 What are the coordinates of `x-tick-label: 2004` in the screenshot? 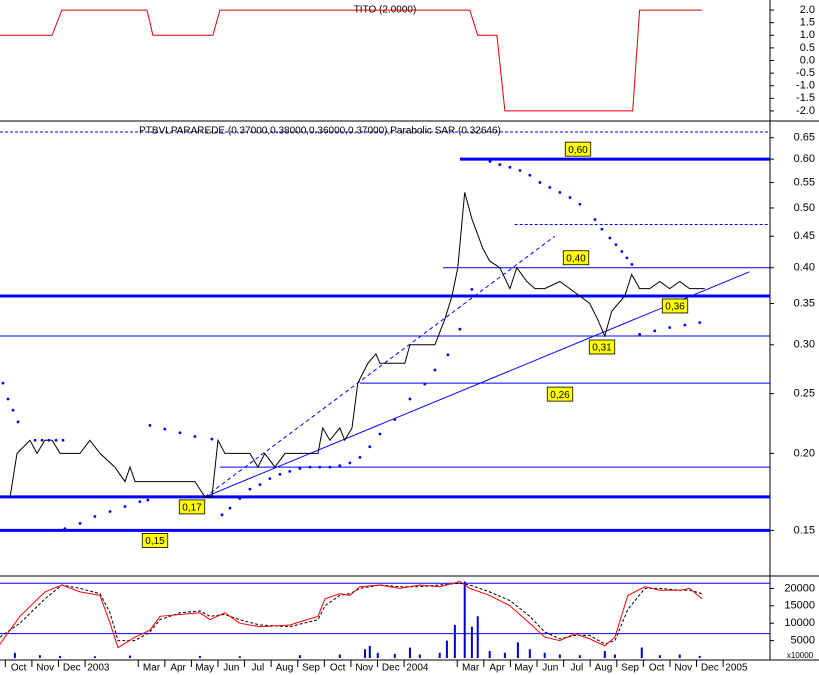 It's located at (417, 668).